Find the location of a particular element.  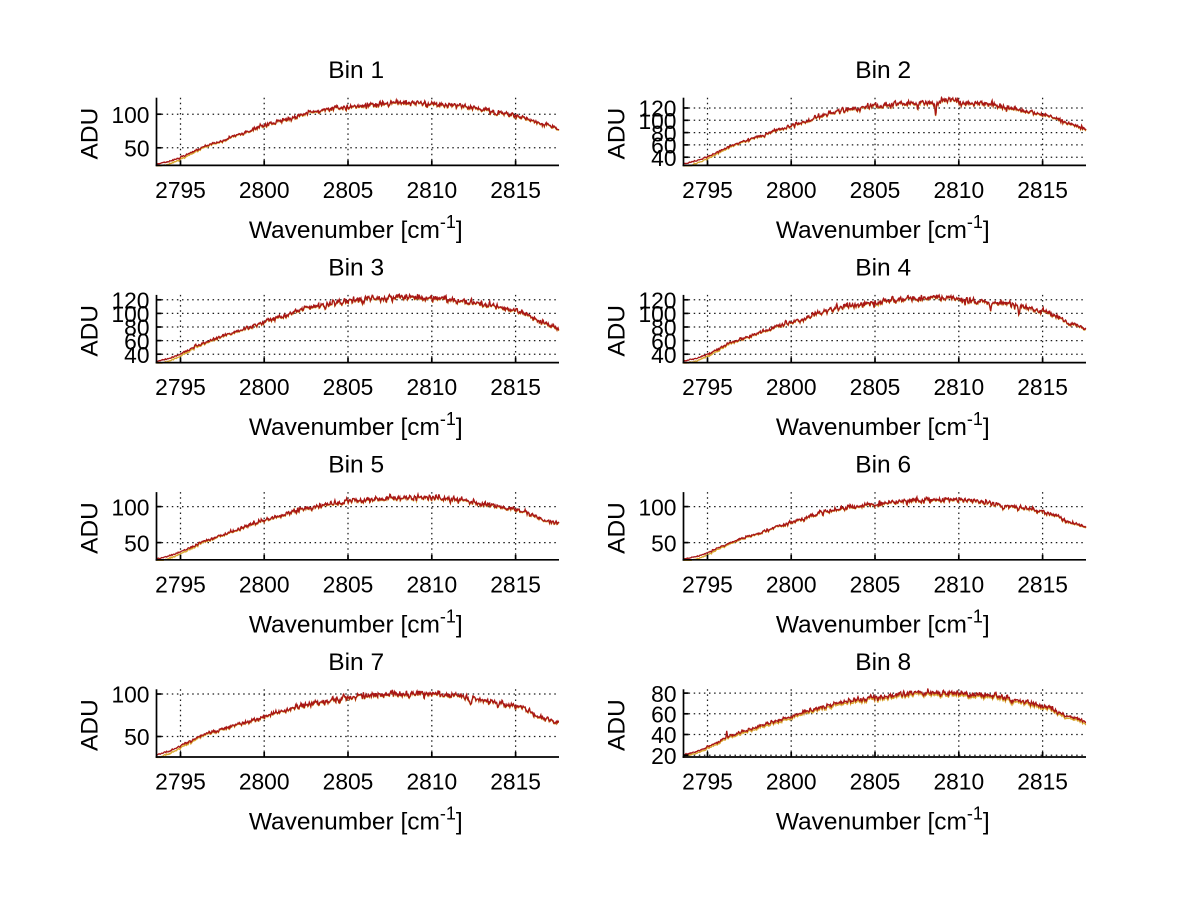

svg-text: Bin 3 is located at coordinates (356, 267).